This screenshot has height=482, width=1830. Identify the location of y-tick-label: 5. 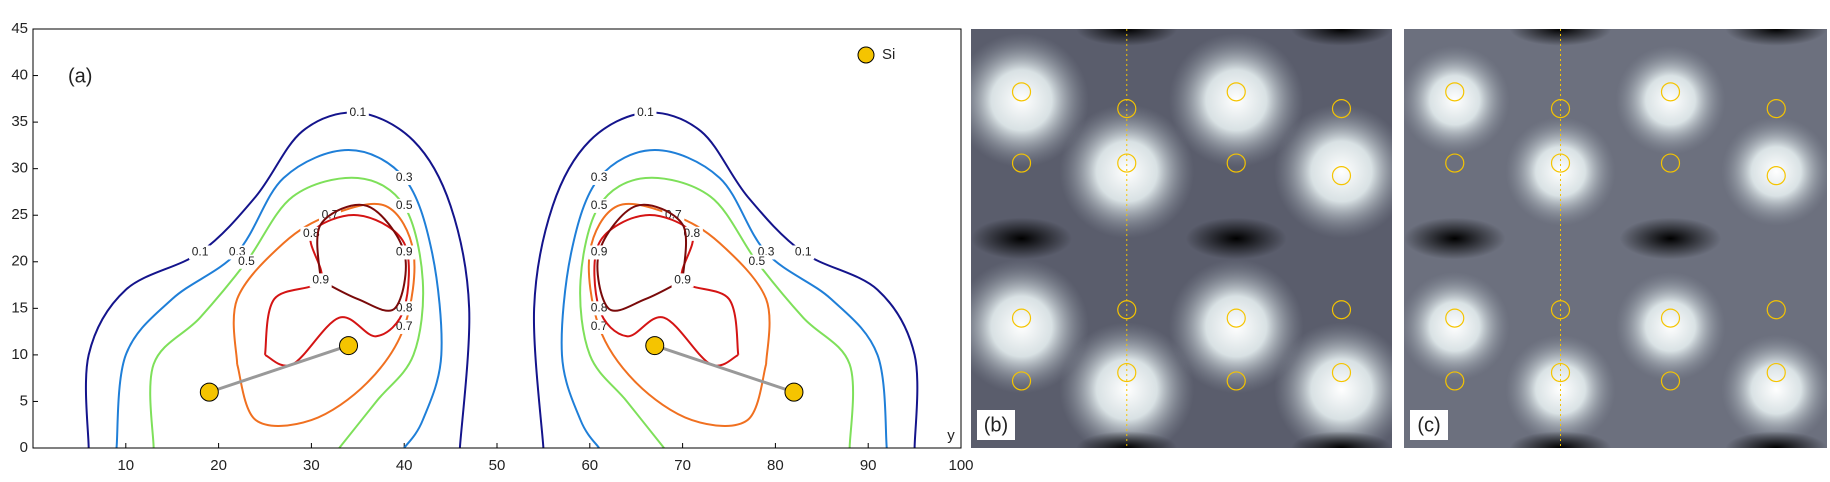
(24, 400).